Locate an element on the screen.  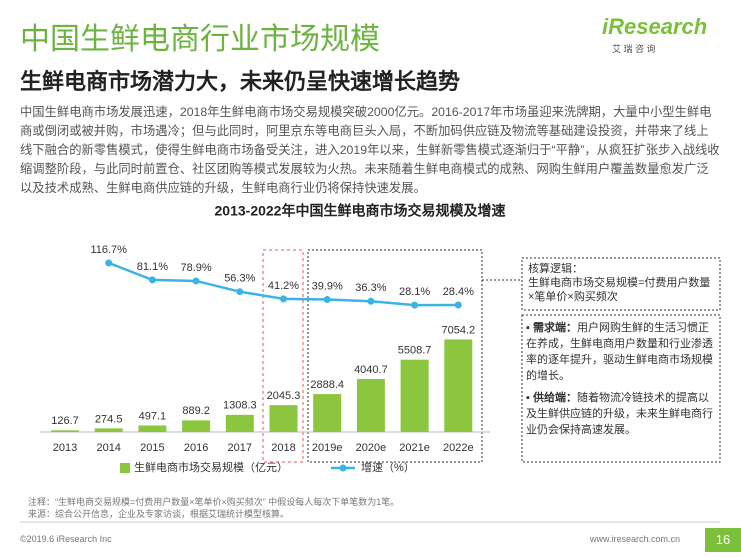
page-number: 16 is located at coordinates (723, 539).